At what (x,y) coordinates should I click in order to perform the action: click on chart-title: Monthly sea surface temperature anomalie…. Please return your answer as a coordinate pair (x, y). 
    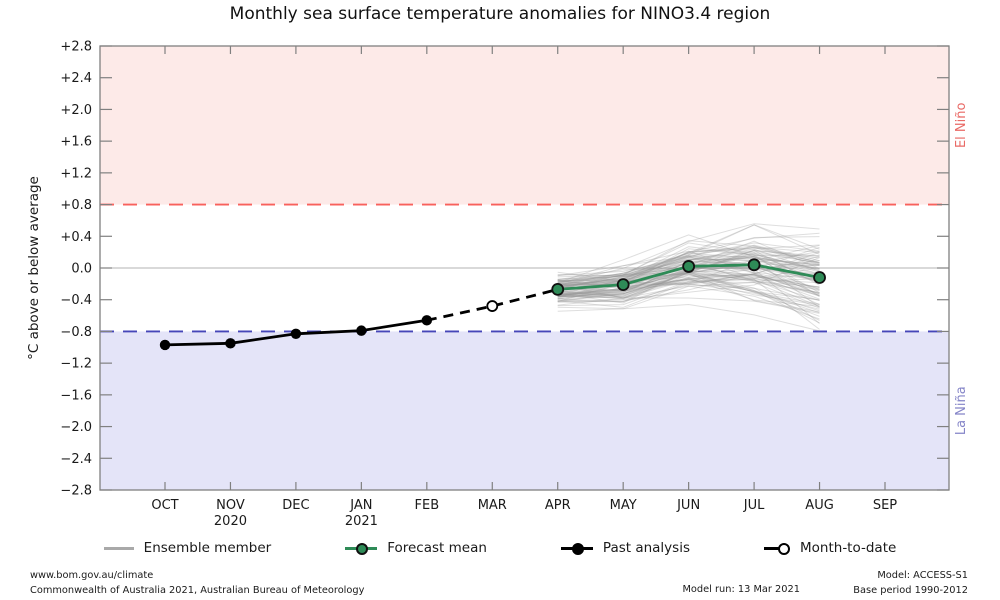
    Looking at the image, I should click on (500, 14).